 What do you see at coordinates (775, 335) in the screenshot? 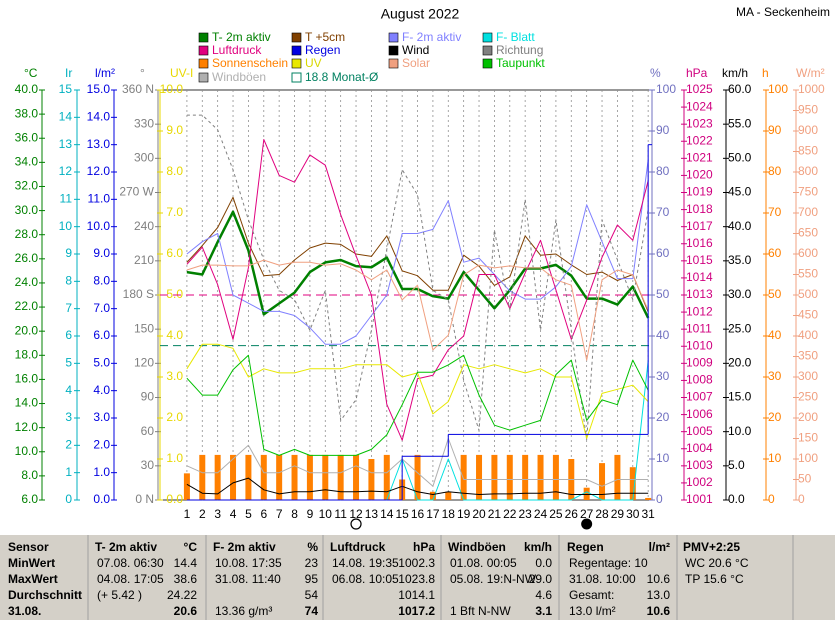
I see `y-tick-label: 40` at bounding box center [775, 335].